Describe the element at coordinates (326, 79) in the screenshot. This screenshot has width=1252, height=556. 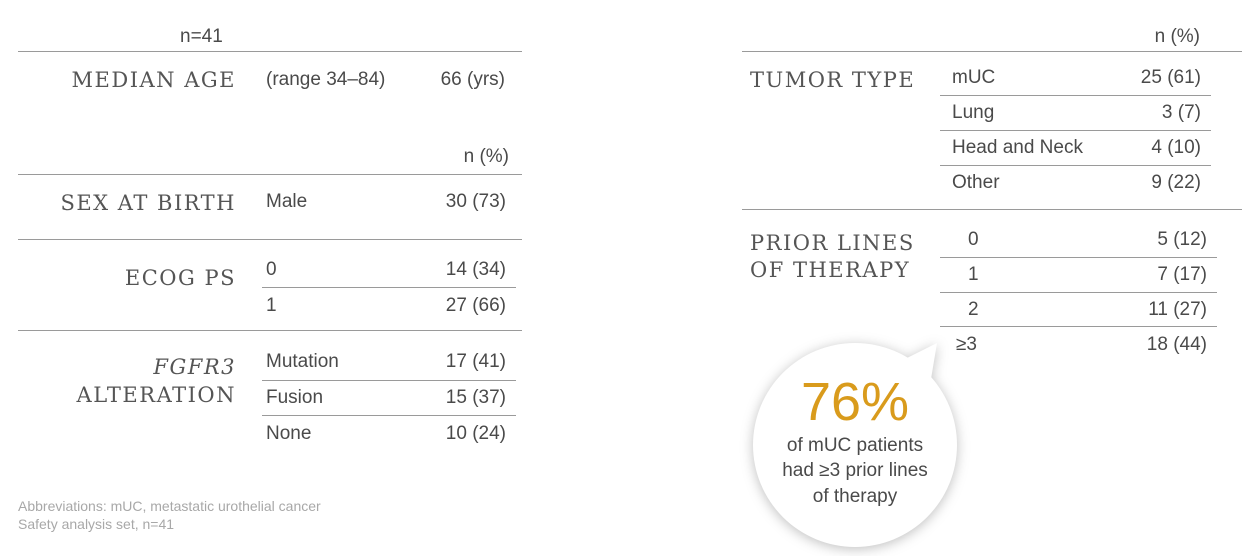
I see `cell: (range 34–84)` at that location.